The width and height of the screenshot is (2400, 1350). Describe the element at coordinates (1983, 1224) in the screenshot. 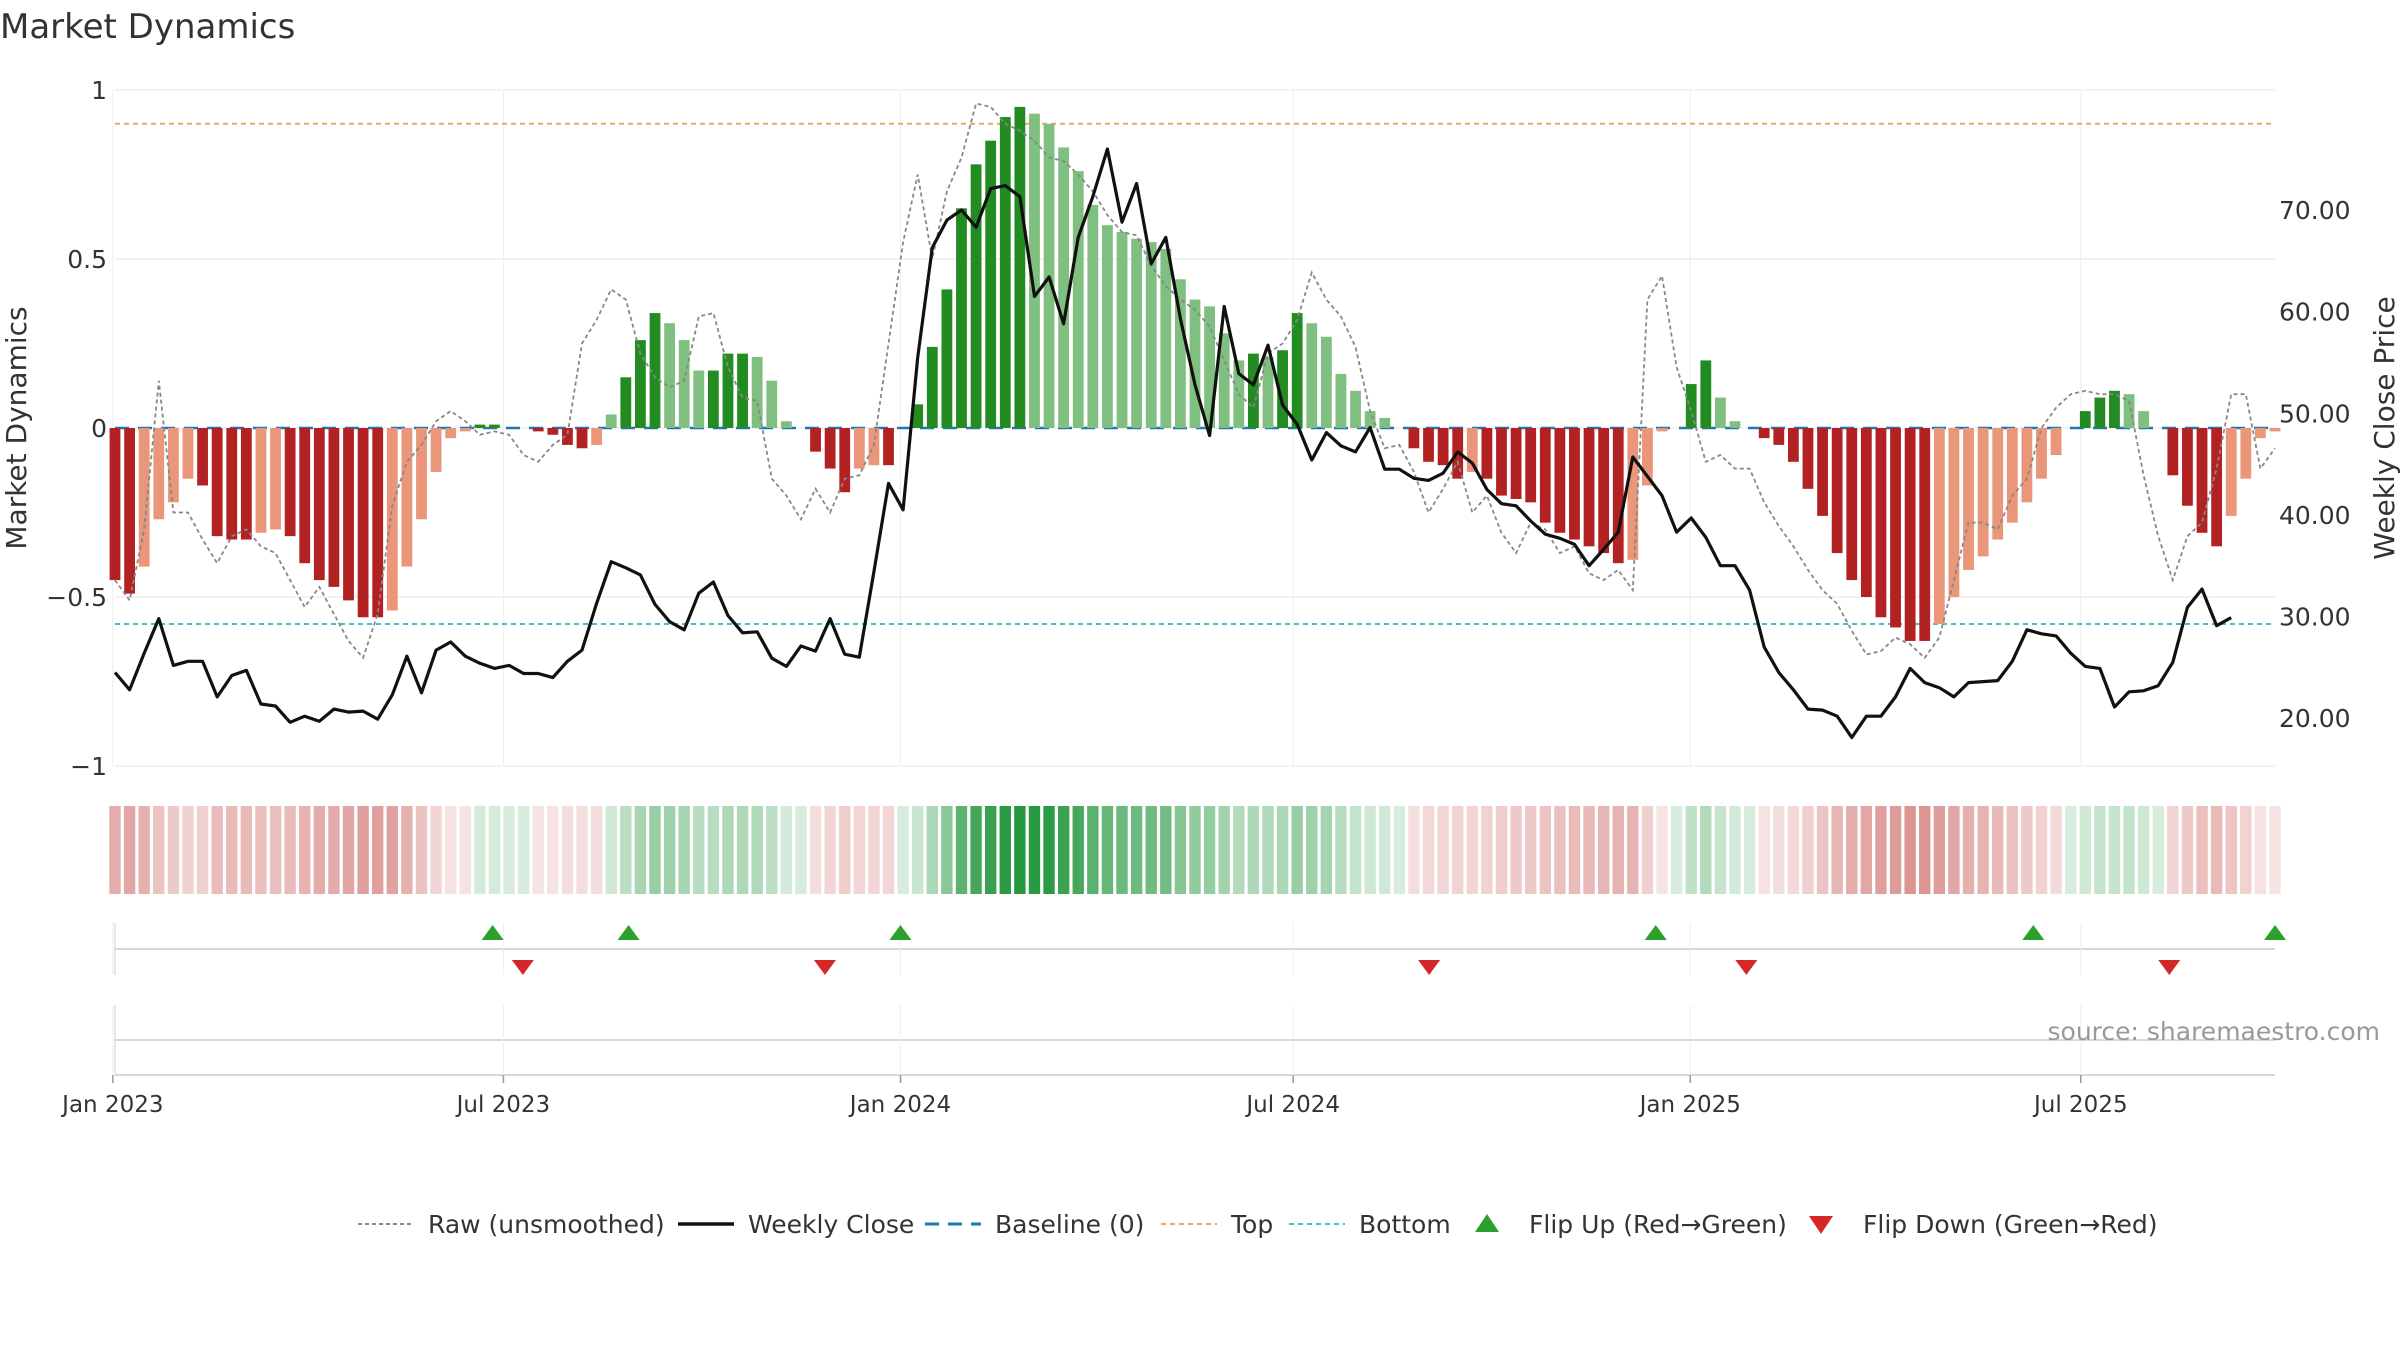

I see `legend-item: Flip Down (Green→Red)` at that location.